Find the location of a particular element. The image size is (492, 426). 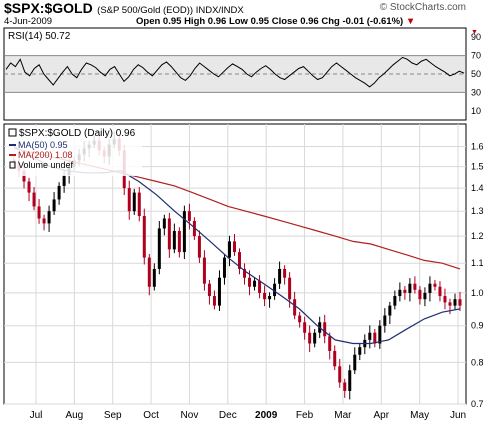

x-tick-label: Jun is located at coordinates (458, 415).